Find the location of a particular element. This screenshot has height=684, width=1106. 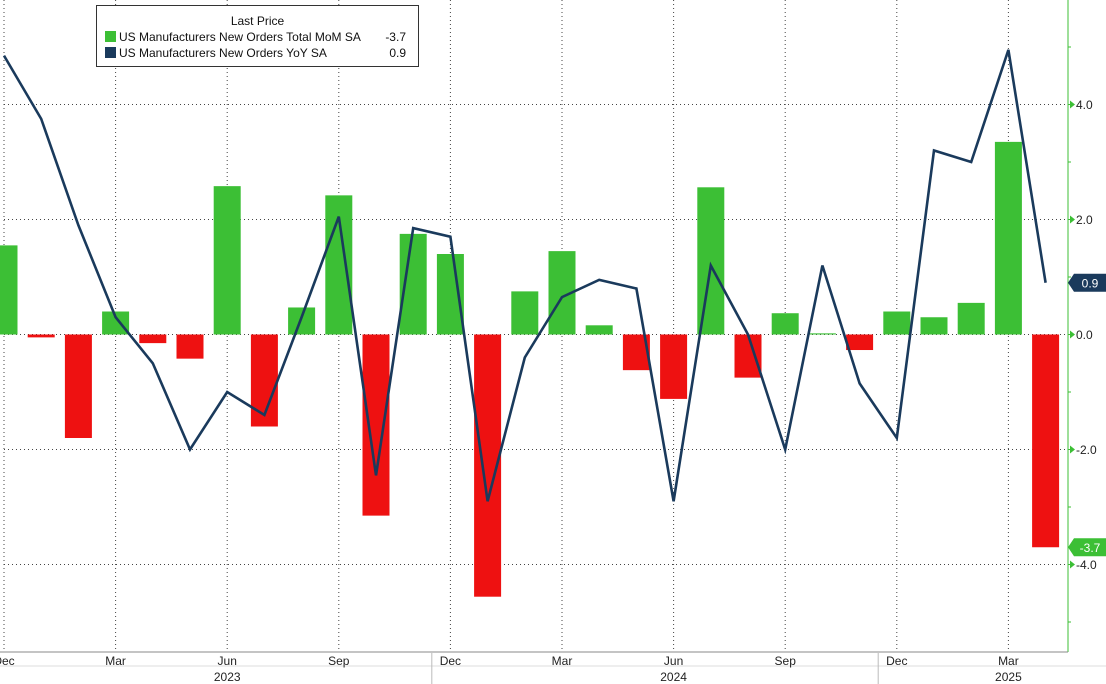

x-year-label: 2025 is located at coordinates (1008, 677).